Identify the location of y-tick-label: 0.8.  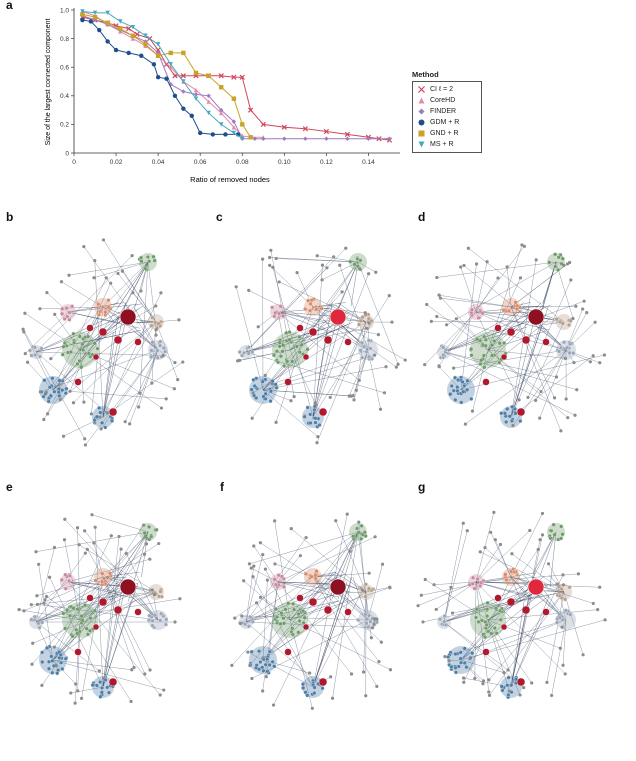
(64, 39).